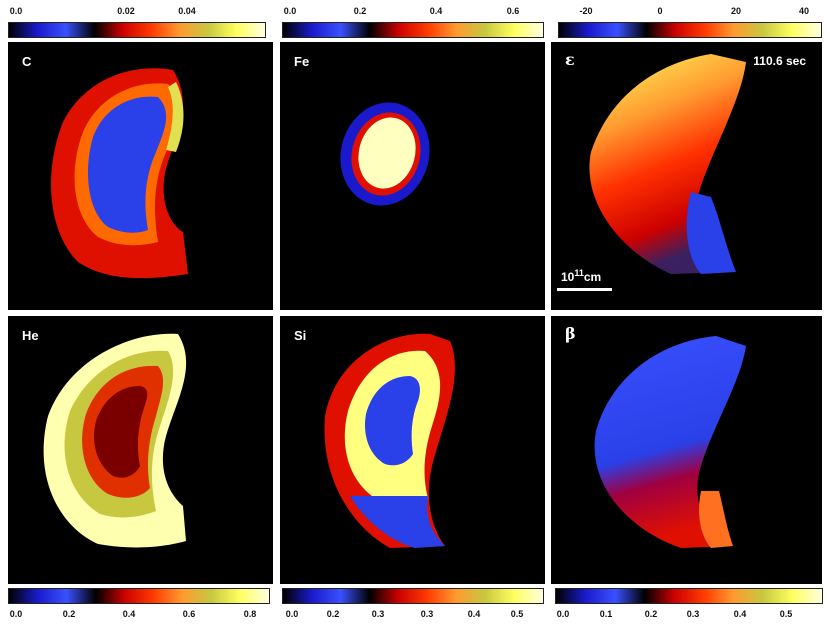 The height and width of the screenshot is (628, 830). I want to click on carbon-abundance-image, so click(119, 173).